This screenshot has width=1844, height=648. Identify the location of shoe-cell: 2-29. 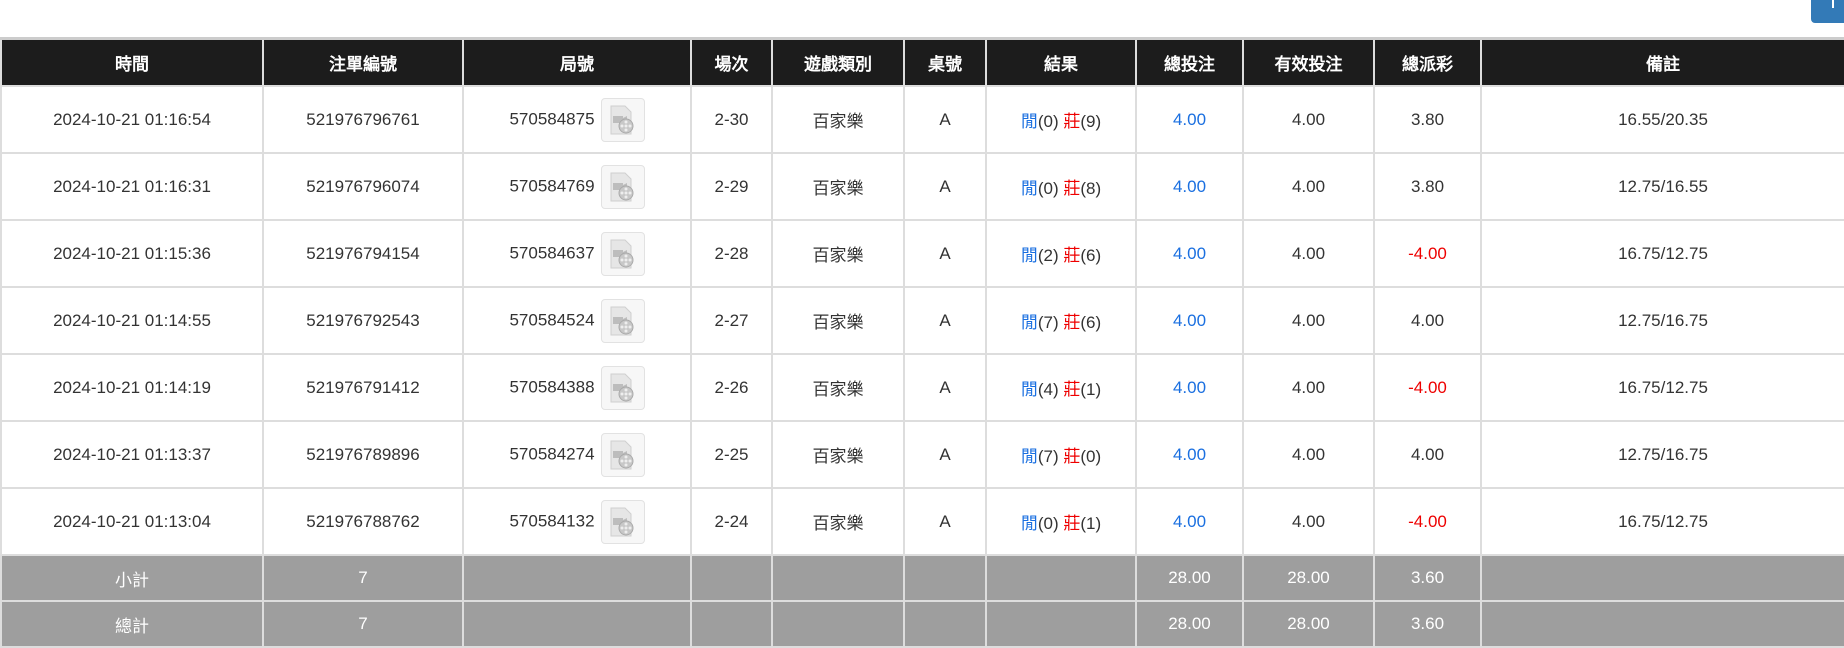
(731, 186).